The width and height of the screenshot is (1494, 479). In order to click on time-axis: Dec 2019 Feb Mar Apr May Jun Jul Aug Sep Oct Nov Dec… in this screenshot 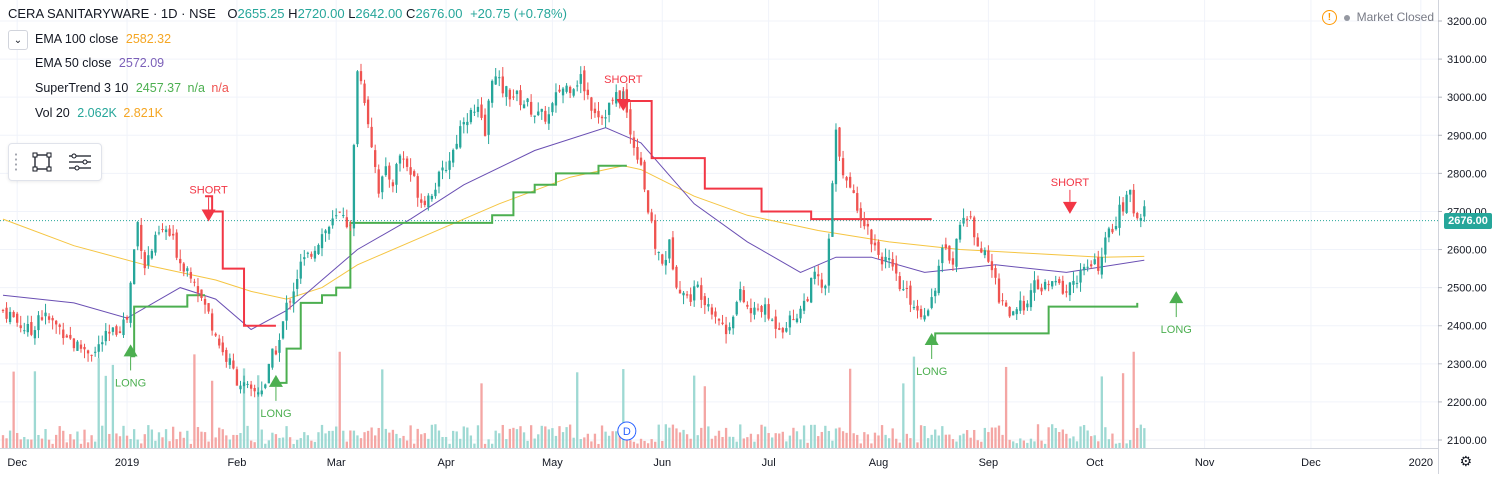, I will do `click(719, 459)`.